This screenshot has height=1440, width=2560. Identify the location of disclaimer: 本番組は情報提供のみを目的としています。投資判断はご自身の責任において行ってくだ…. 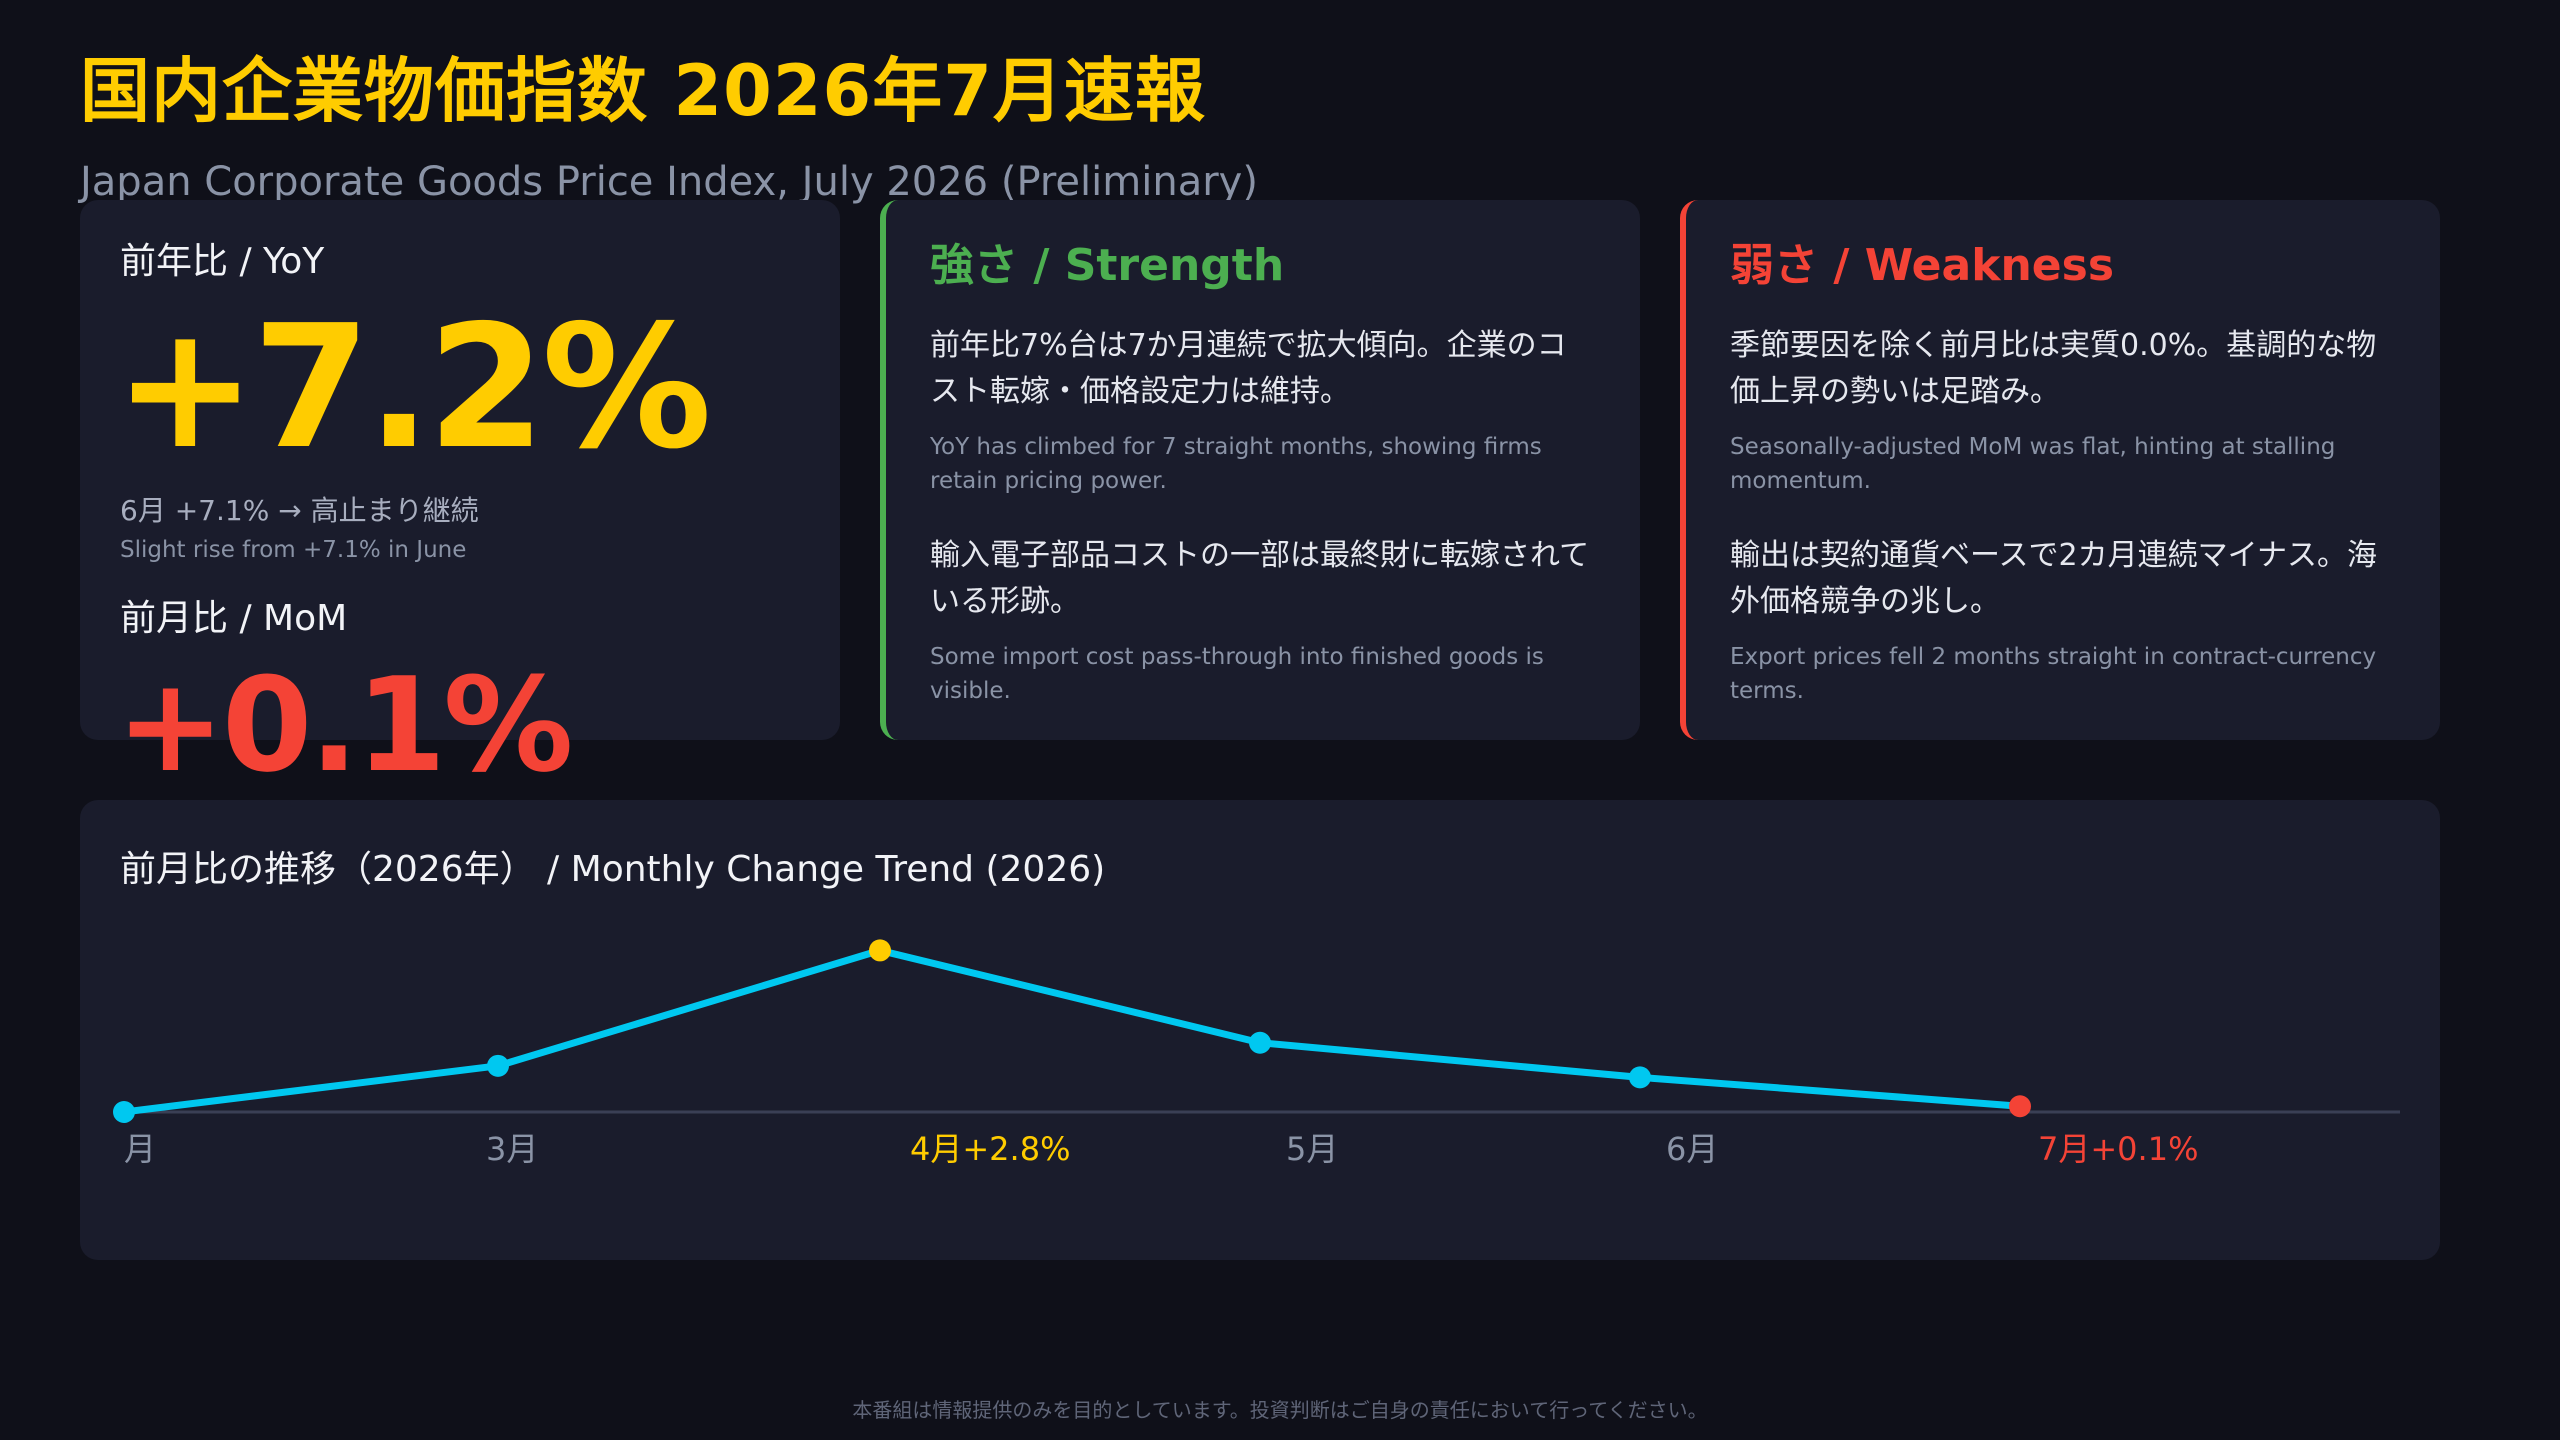
(1280, 1410).